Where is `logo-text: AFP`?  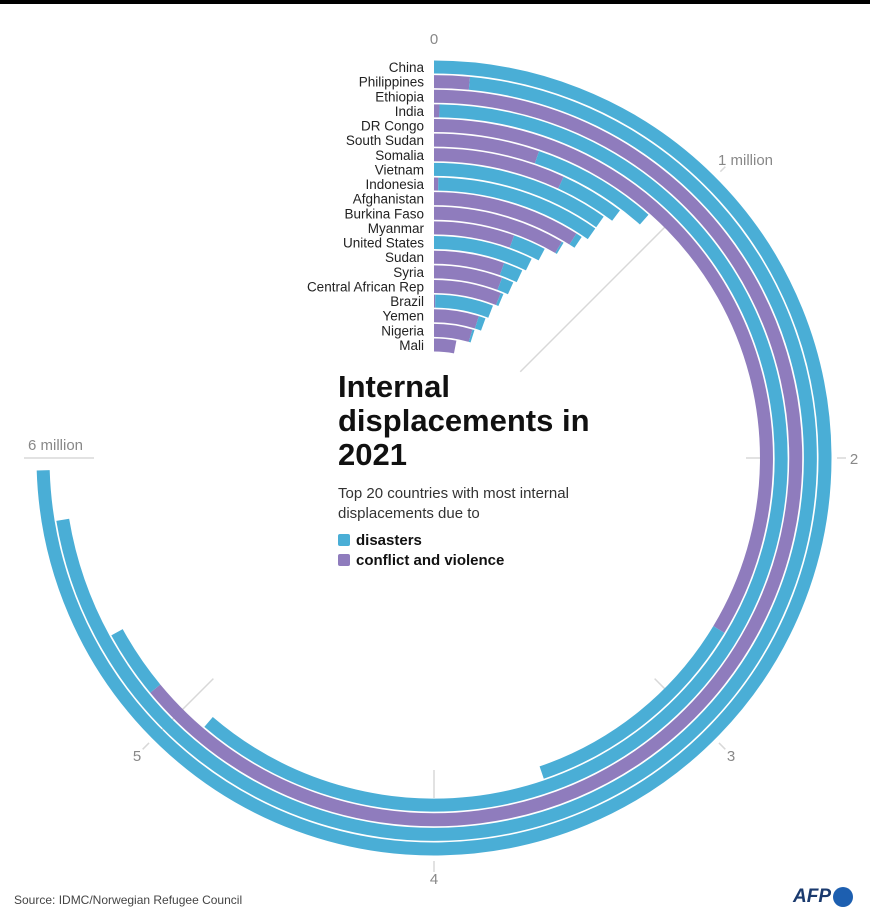
logo-text: AFP is located at coordinates (812, 896).